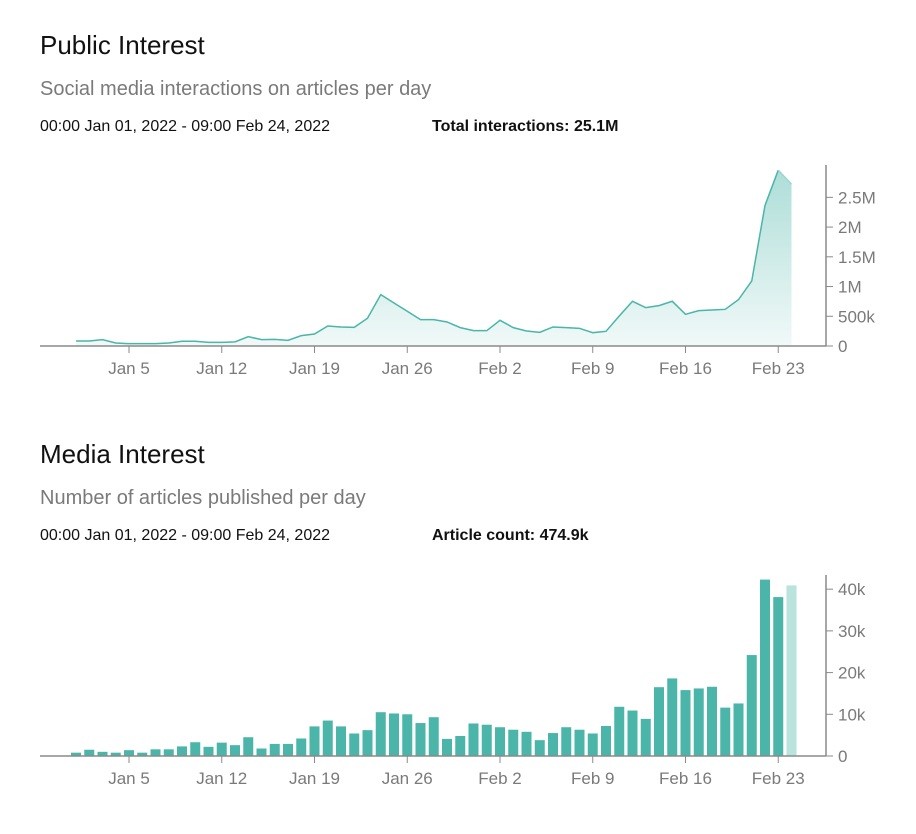 This screenshot has width=916, height=834. I want to click on media-interest-date-range: 00:00 Jan 01, 2022 - 09:00 Feb 24, 2022, so click(185, 535).